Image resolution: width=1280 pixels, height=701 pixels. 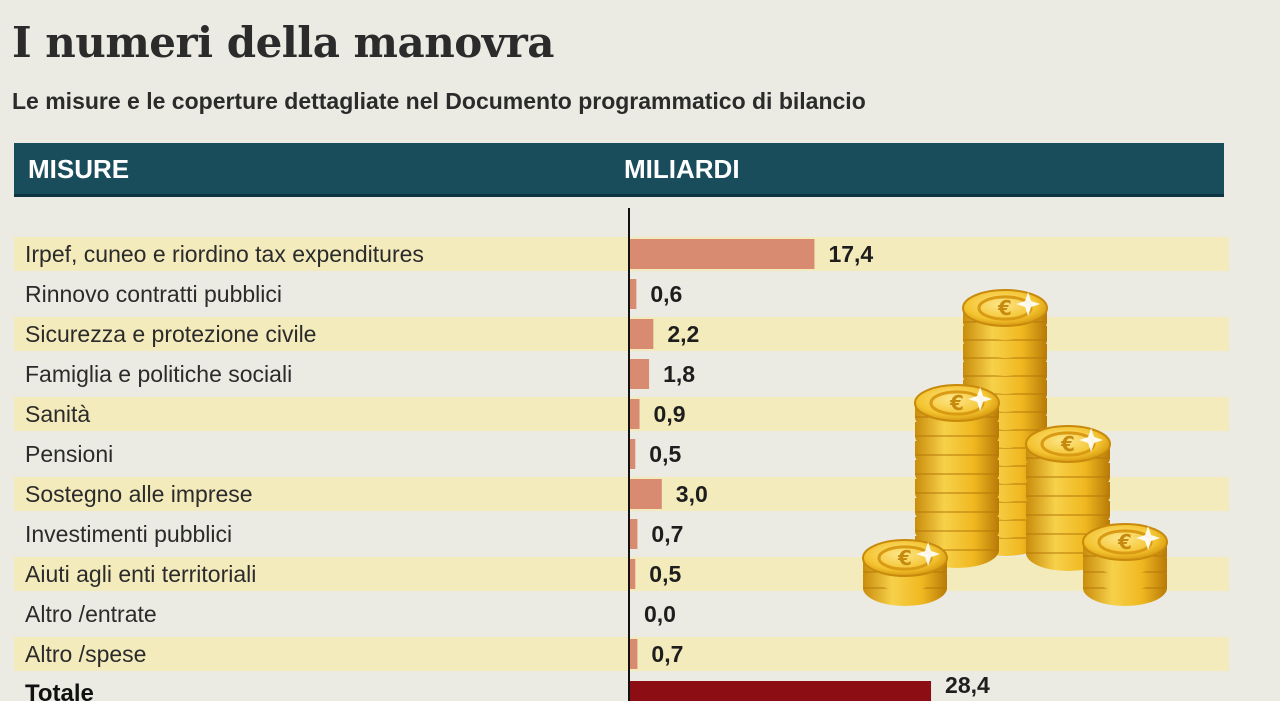 What do you see at coordinates (1015, 447) in the screenshot?
I see `gold-coins-stack-icon: € € € € €` at bounding box center [1015, 447].